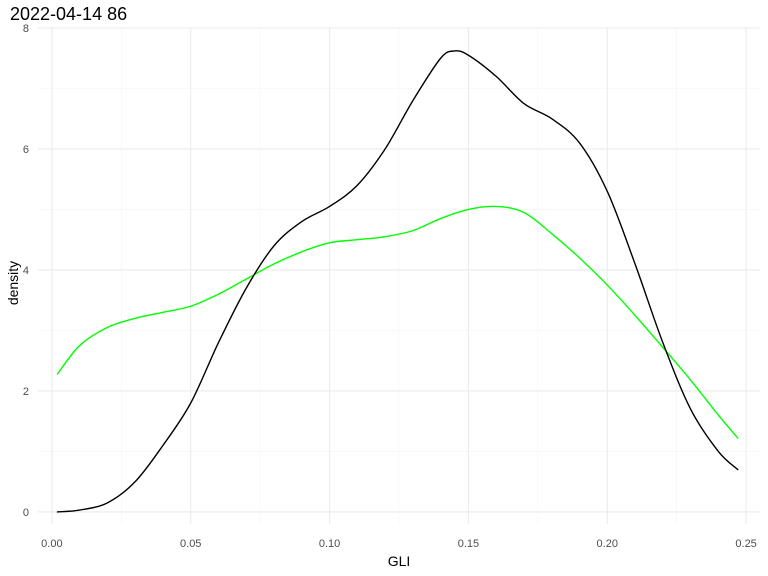  What do you see at coordinates (26, 29) in the screenshot?
I see `y-tick-label: 8` at bounding box center [26, 29].